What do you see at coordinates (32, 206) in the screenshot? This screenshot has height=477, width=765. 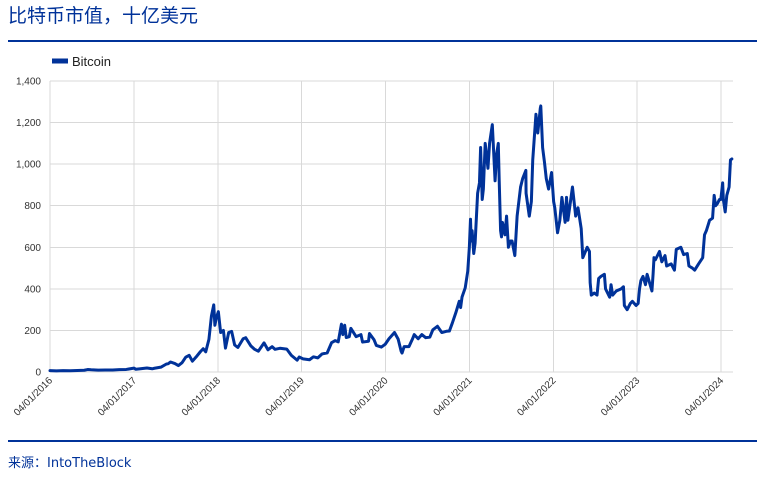 I see `y-tick-label: 800` at bounding box center [32, 206].